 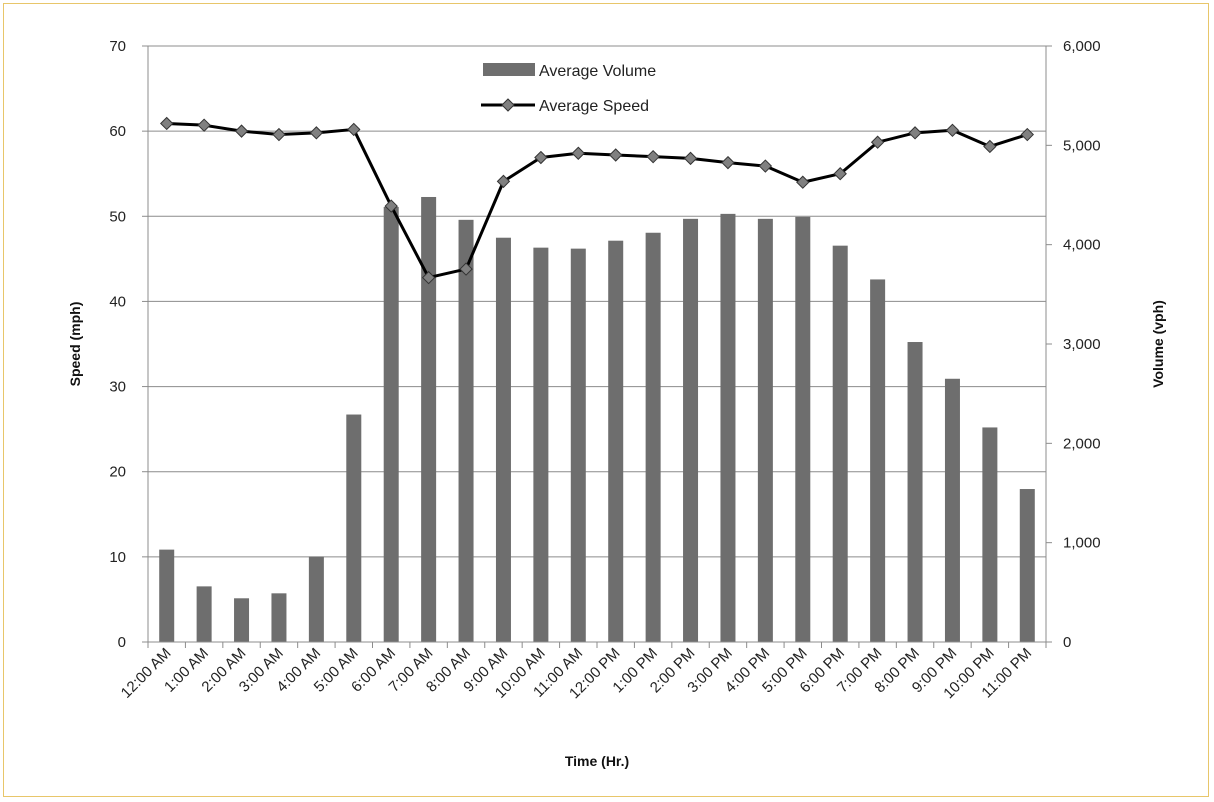 I want to click on left-tick-label: 10, so click(x=117, y=557).